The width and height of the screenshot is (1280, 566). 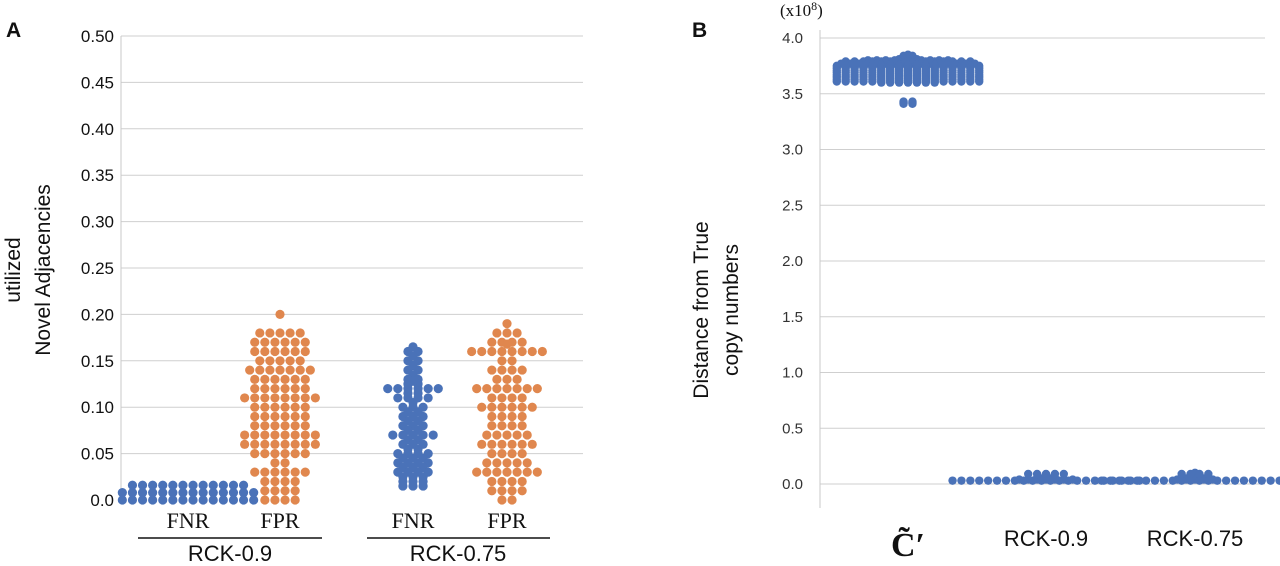 What do you see at coordinates (332, 407) in the screenshot?
I see `panel-a-points` at bounding box center [332, 407].